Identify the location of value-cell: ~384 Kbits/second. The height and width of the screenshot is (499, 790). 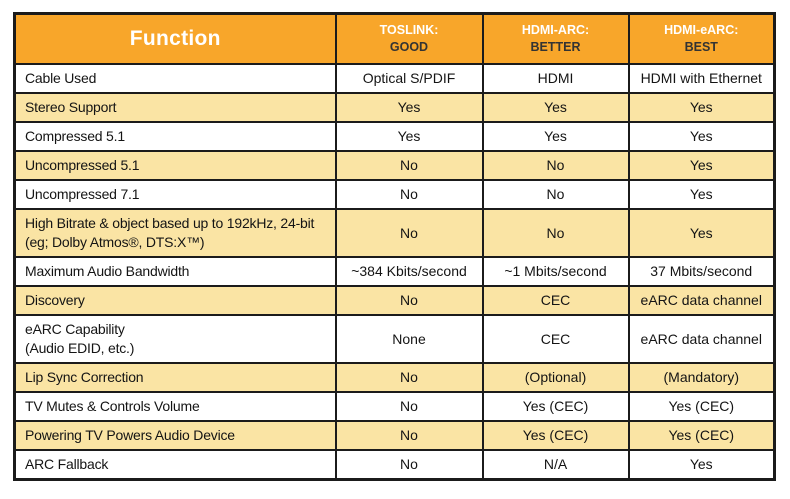
(409, 271).